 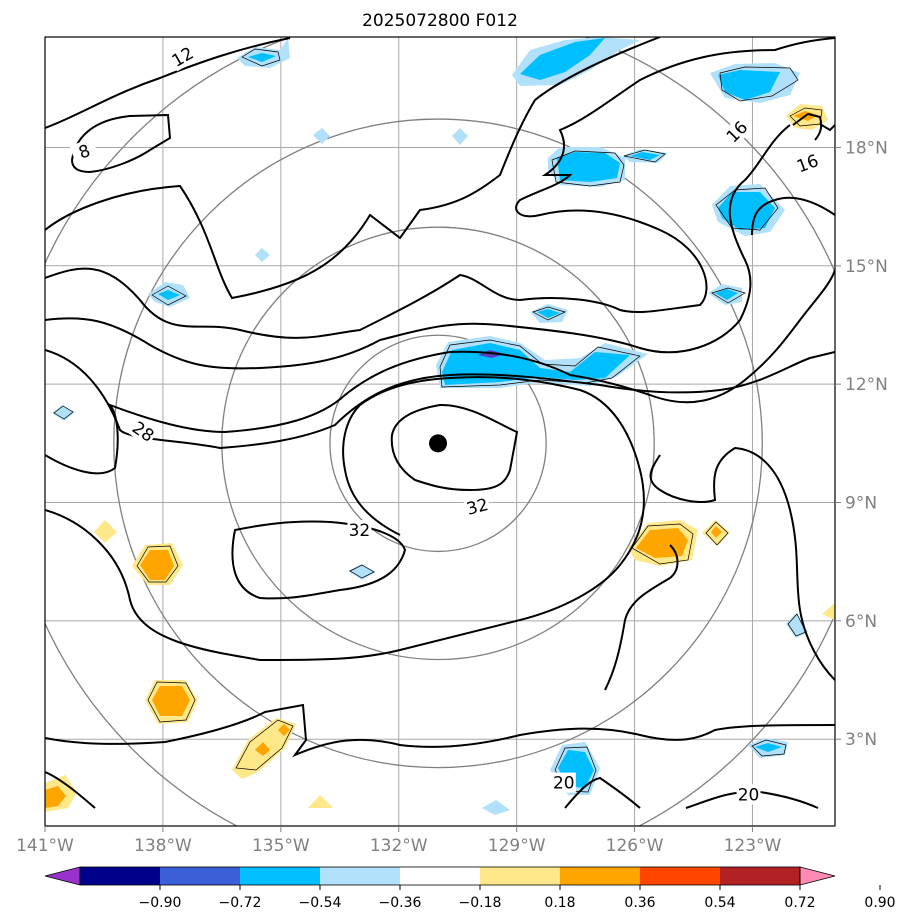 I want to click on x-tick-label: 132°W, so click(x=399, y=846).